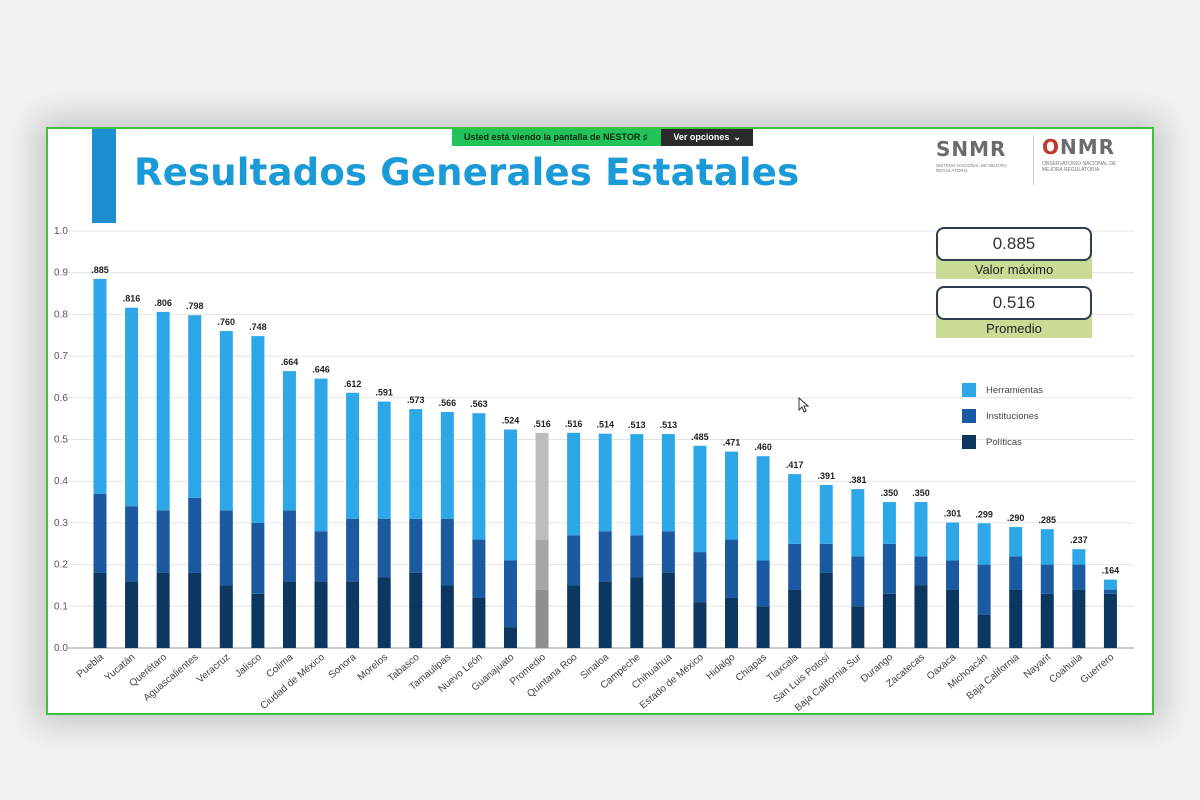 The width and height of the screenshot is (1200, 800). Describe the element at coordinates (61, 440) in the screenshot. I see `y-tick-label: 0.5` at that location.